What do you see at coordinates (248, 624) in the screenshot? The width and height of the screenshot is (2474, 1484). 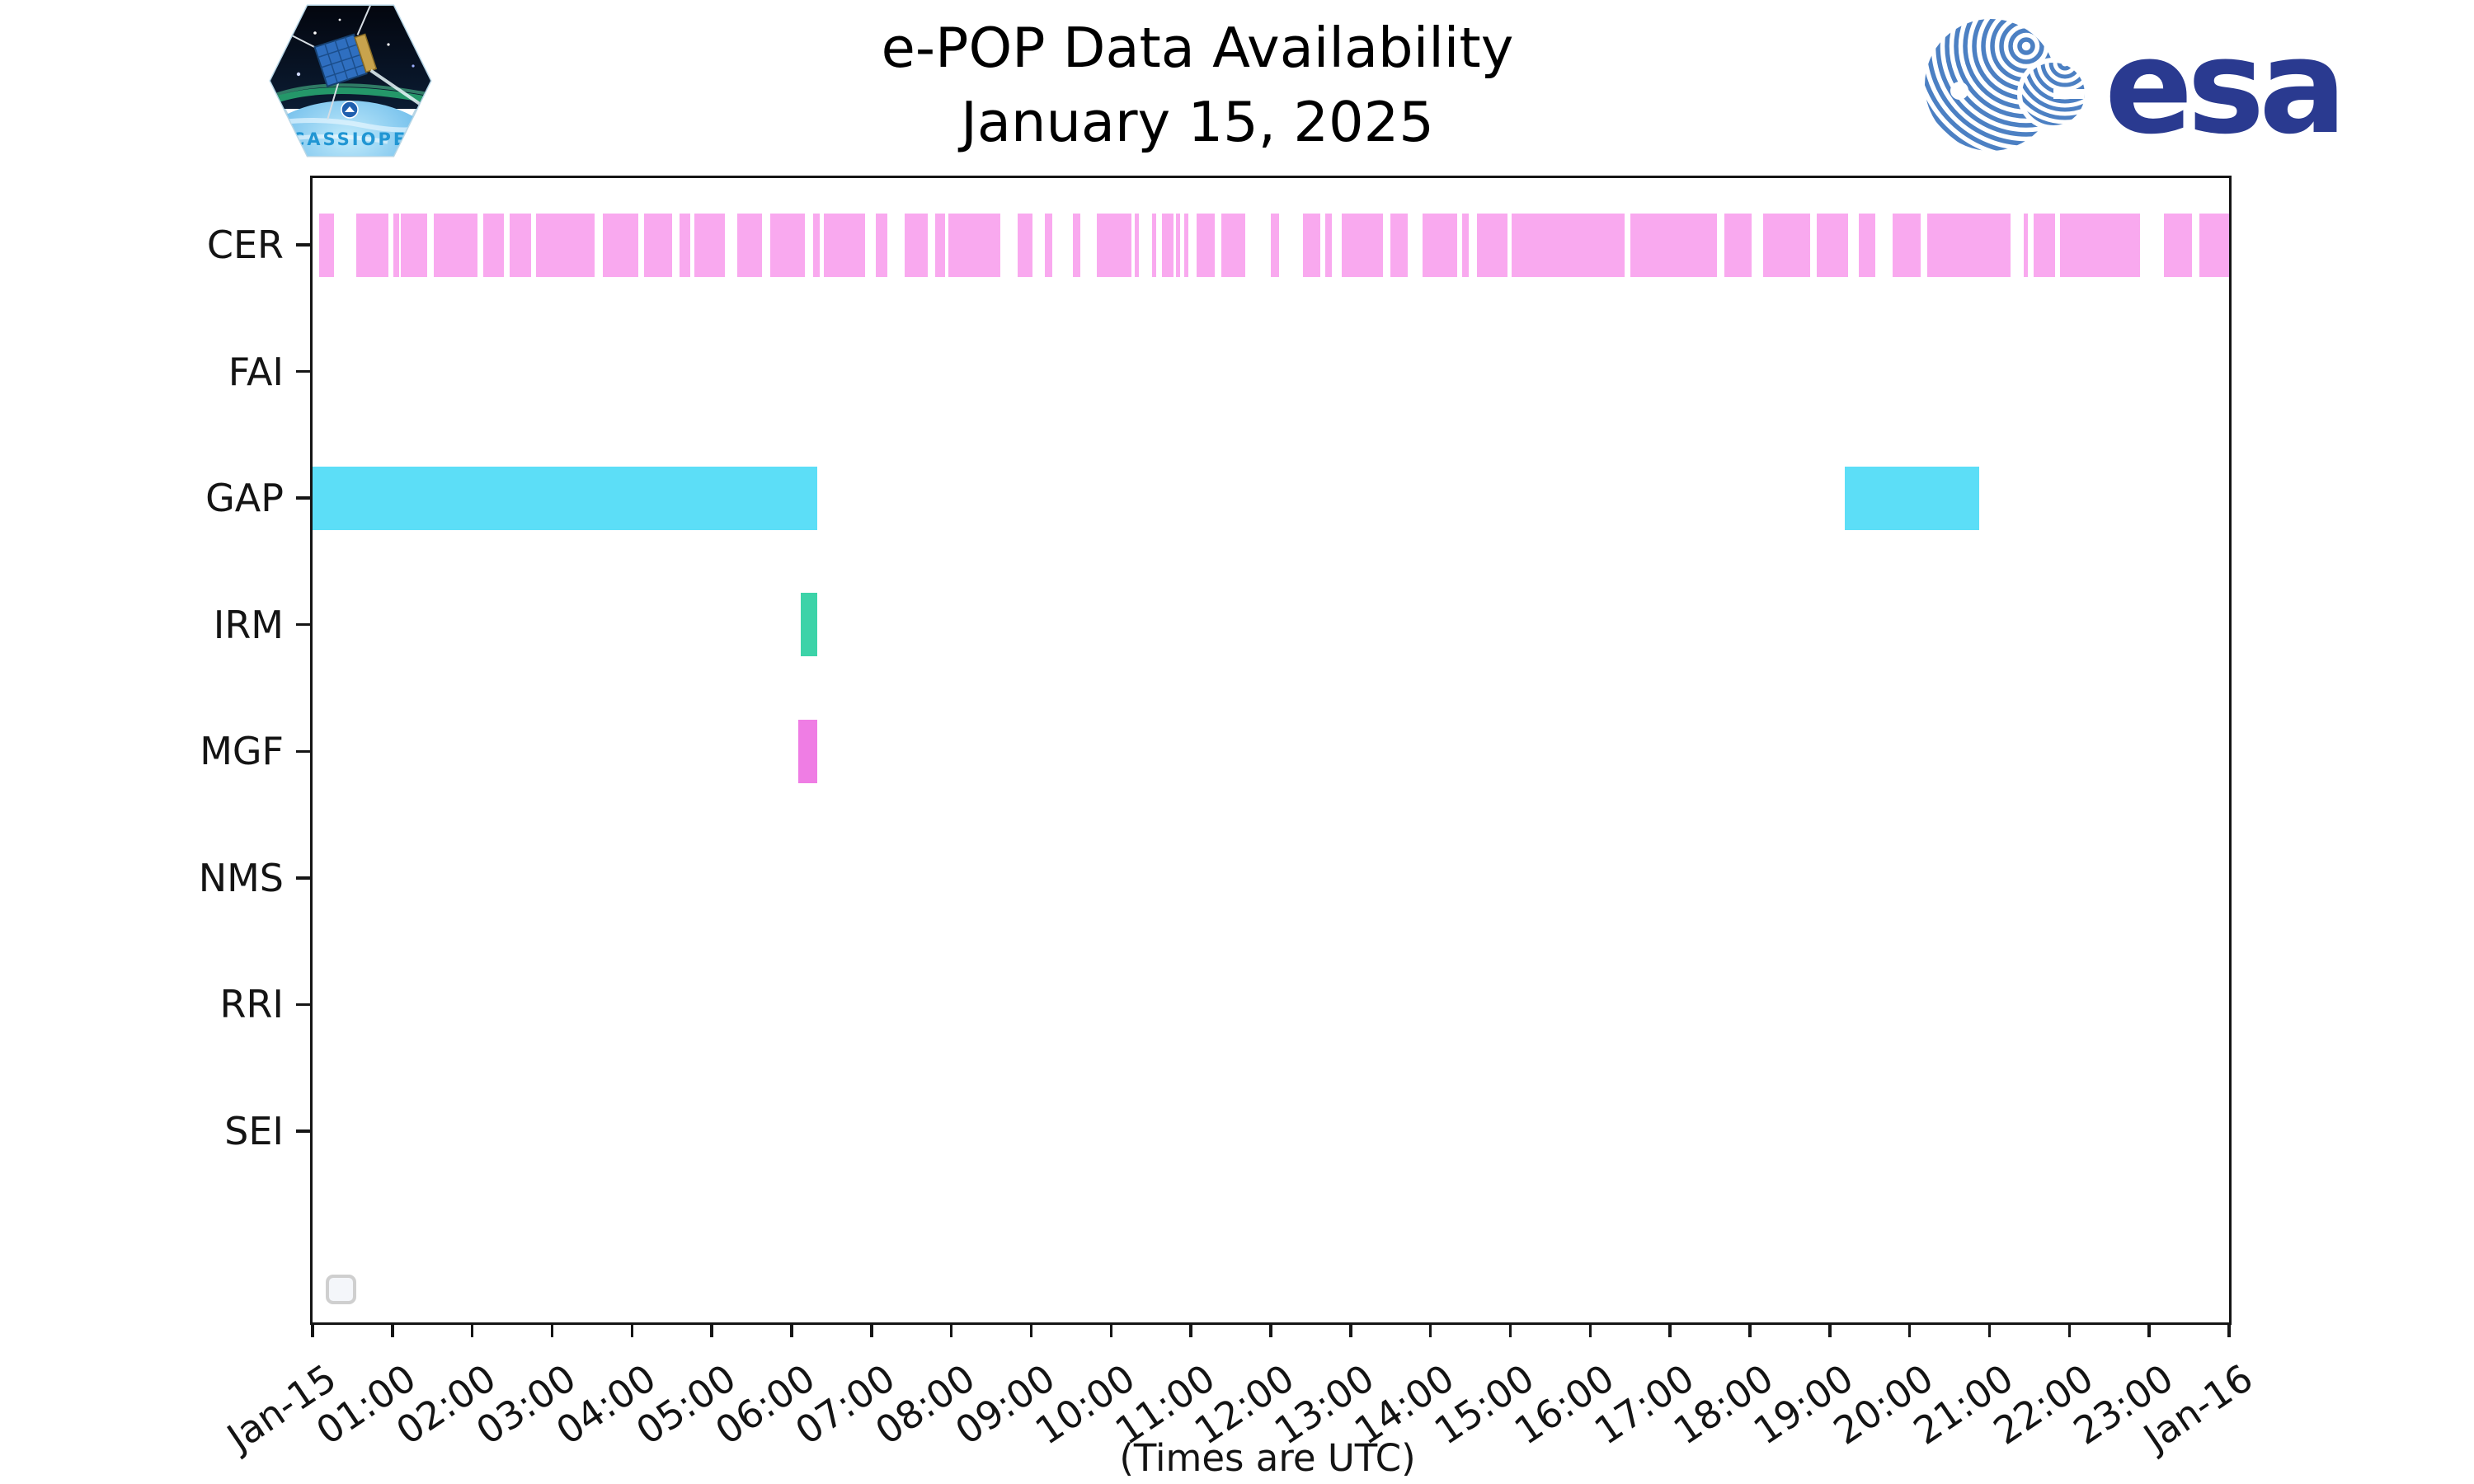 I see `y-tick-label-IRM: IRM` at bounding box center [248, 624].